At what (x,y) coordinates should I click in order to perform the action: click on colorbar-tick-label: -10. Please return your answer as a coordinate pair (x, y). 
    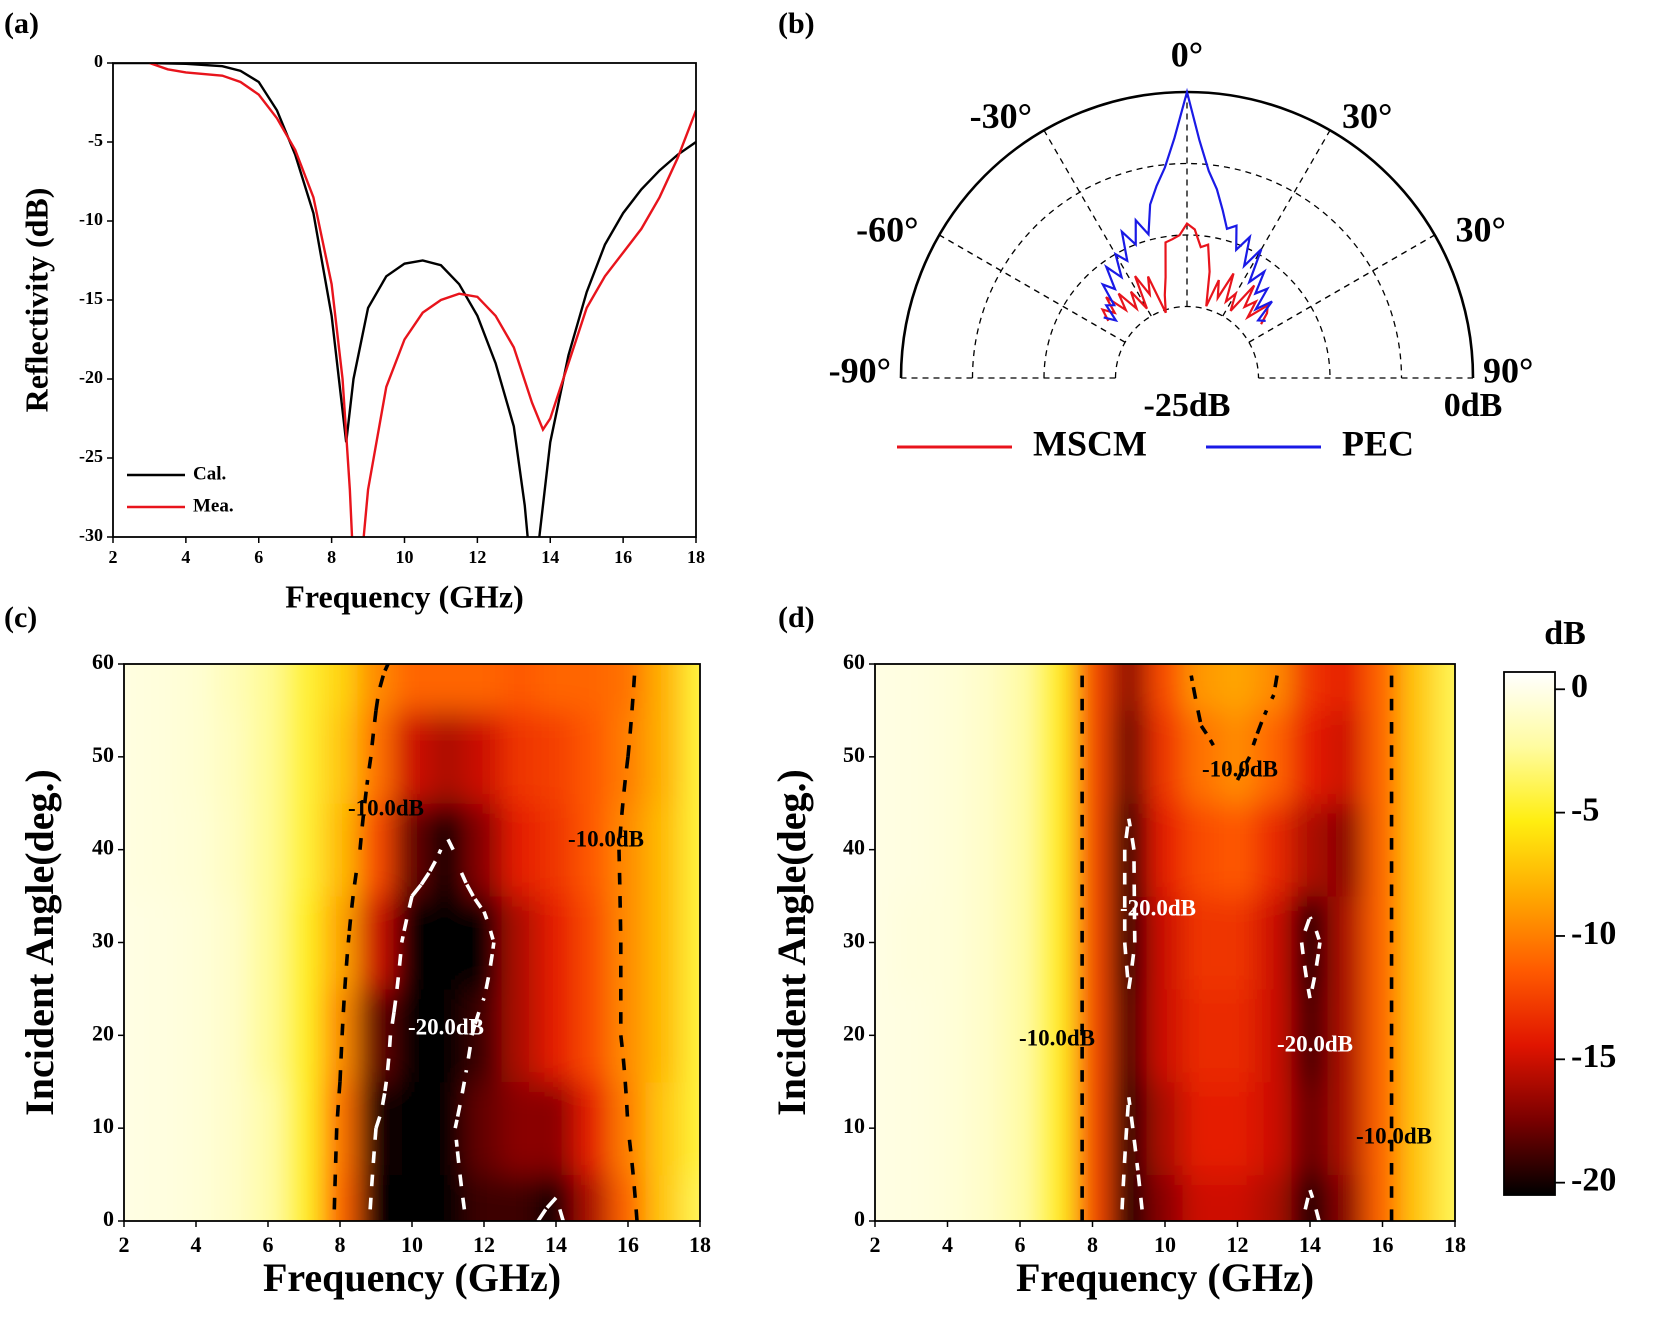
    Looking at the image, I should click on (1593, 933).